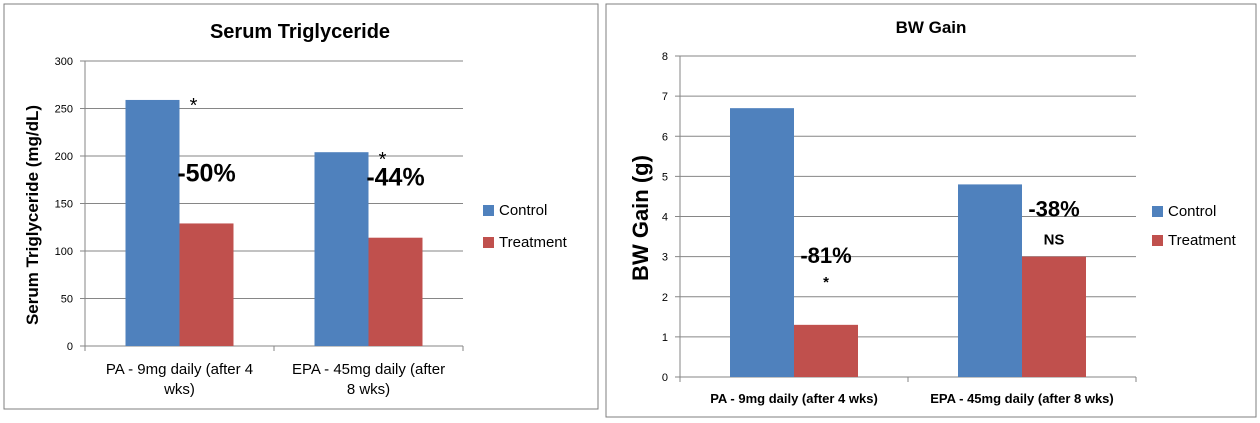 This screenshot has height=423, width=1260. What do you see at coordinates (665, 338) in the screenshot?
I see `y-tick-label: 1` at bounding box center [665, 338].